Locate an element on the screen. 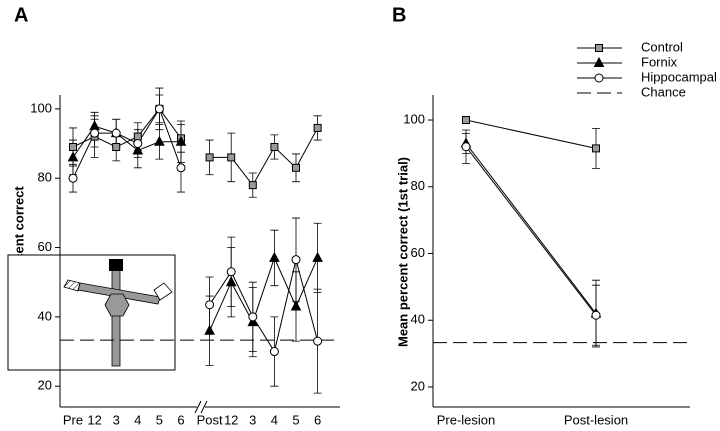  x-tick-label: Post-lesion is located at coordinates (596, 419).